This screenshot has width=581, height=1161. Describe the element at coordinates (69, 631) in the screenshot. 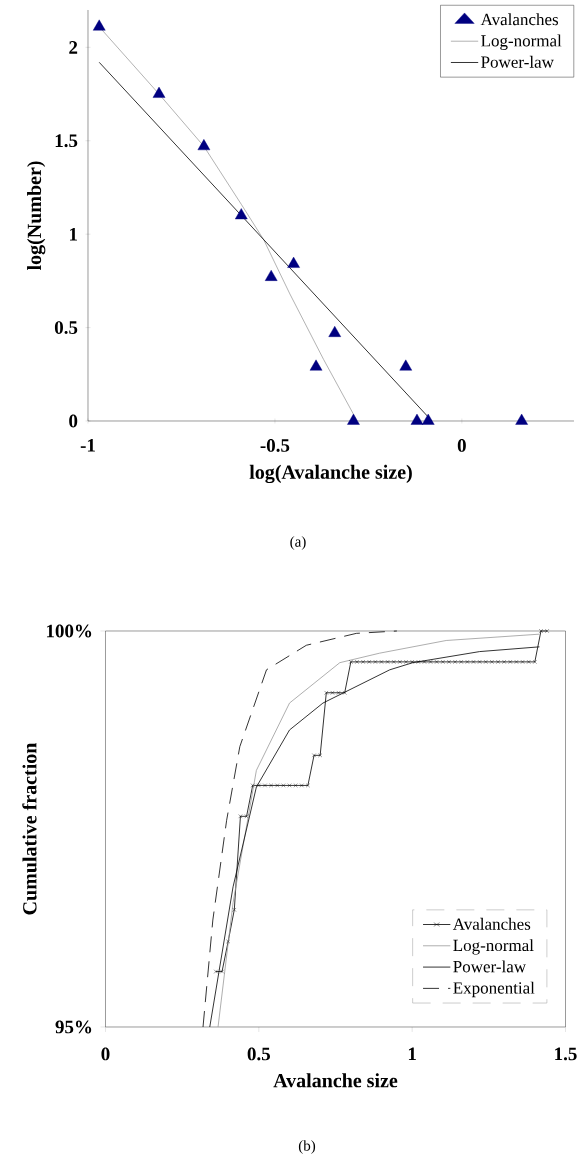

I see `y-tick-label: 100%` at that location.